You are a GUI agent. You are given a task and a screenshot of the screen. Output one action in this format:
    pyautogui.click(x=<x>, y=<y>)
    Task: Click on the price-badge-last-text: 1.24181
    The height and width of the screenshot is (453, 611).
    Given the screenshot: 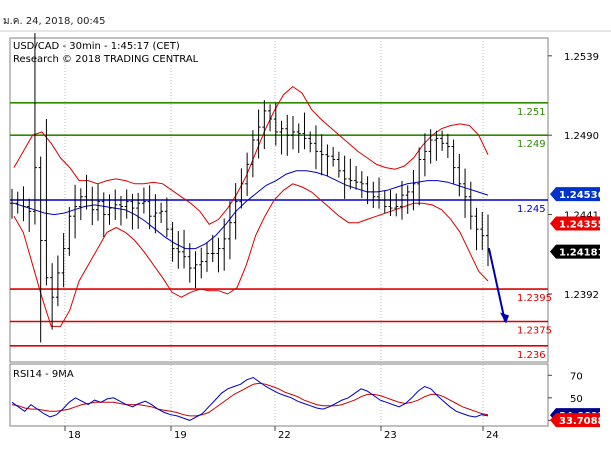 What is the action you would take?
    pyautogui.click(x=582, y=253)
    